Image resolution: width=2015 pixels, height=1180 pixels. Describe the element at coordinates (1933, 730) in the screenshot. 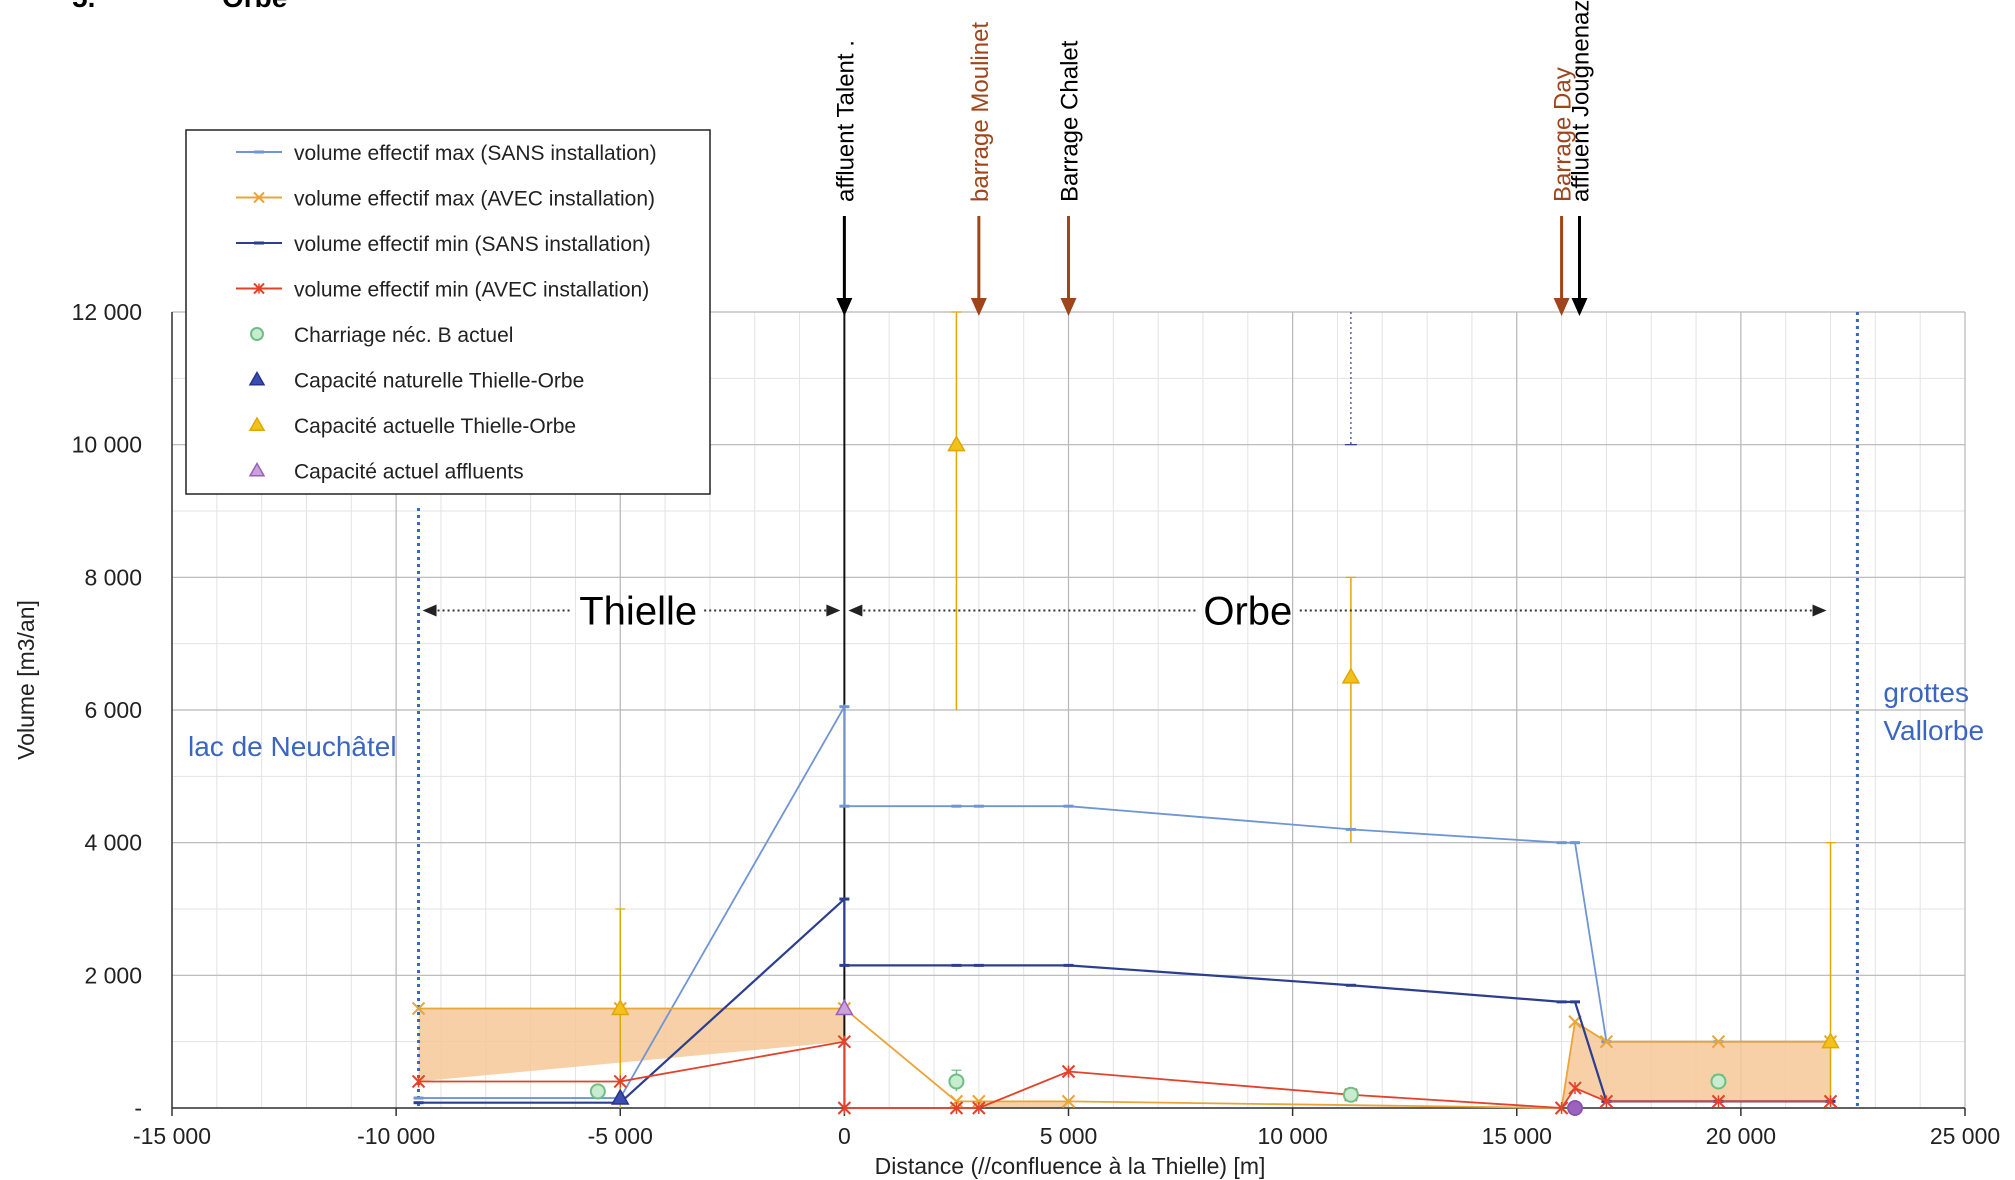

I see `boundary-label: Vallorbe` at that location.